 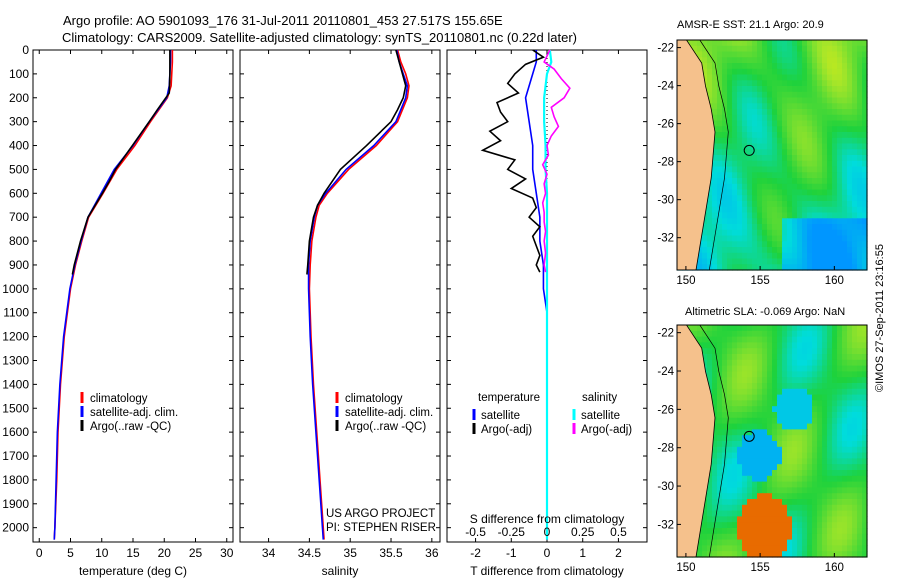 I want to click on salinity-diff-tick-label: 0.5, so click(x=618, y=532).